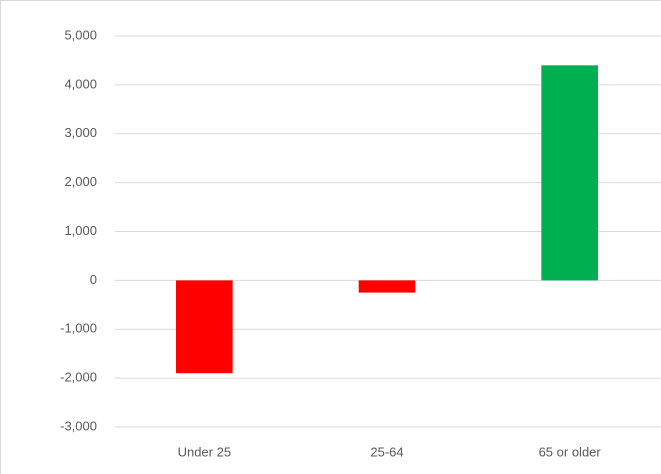 This screenshot has width=661, height=474. Describe the element at coordinates (386, 451) in the screenshot. I see `x-tick-label: 25-64` at that location.